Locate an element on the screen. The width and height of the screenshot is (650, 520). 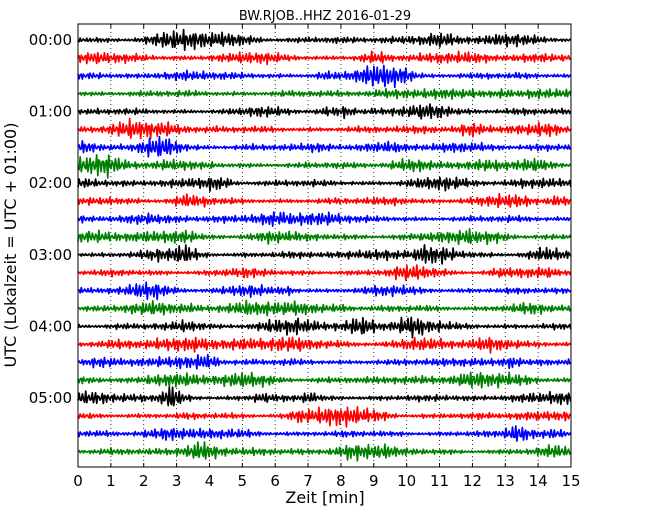
y-tick-label: 02:00 is located at coordinates (50, 183).